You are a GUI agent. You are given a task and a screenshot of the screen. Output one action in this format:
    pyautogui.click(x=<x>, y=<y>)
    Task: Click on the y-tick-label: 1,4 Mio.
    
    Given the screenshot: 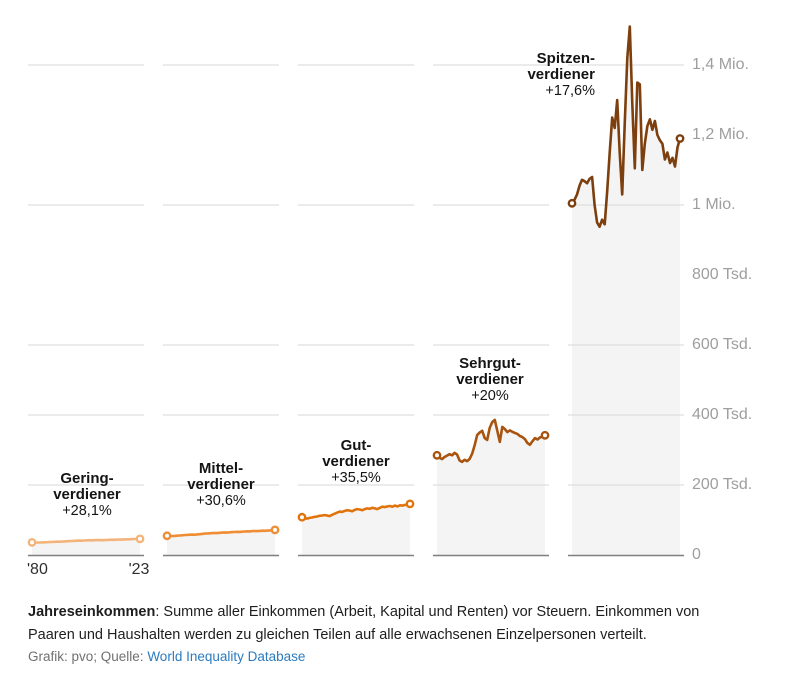 What is the action you would take?
    pyautogui.click(x=720, y=64)
    